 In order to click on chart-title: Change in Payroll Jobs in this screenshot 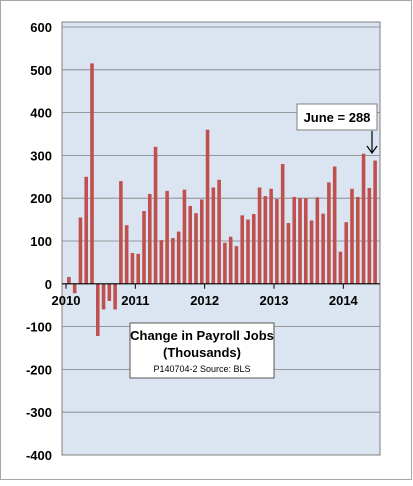, I will do `click(202, 335)`.